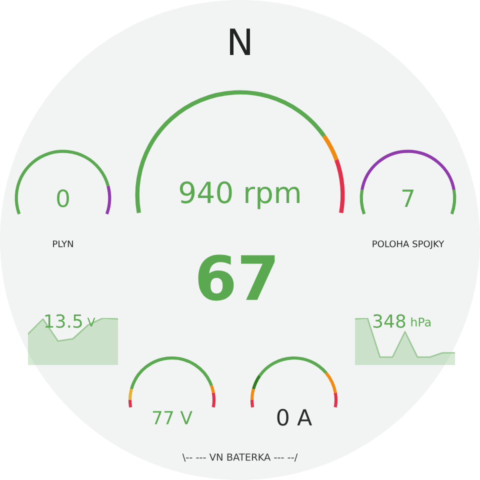  Describe the element at coordinates (240, 195) in the screenshot. I see `data-label: 940 rpm` at that location.